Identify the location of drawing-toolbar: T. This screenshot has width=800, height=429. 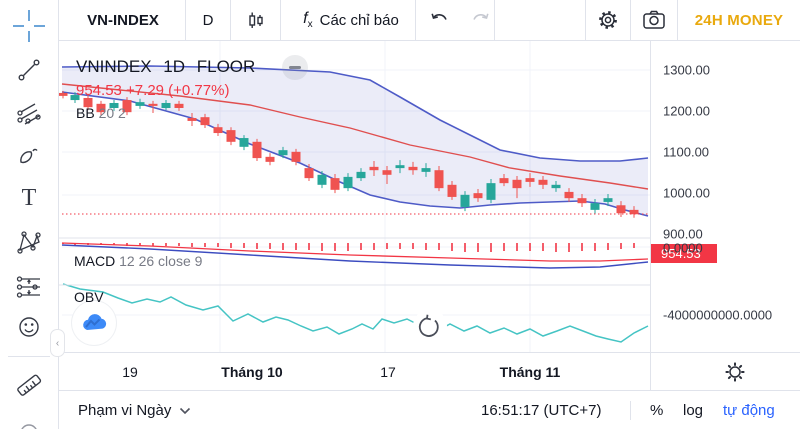
(29, 214).